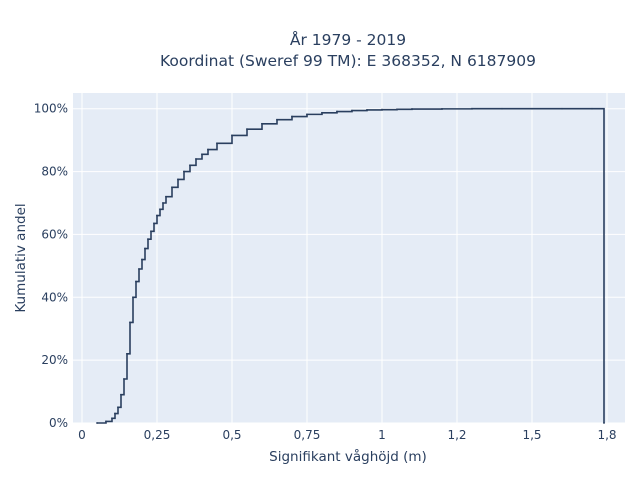  I want to click on x-tick-label: 0,25, so click(157, 435).